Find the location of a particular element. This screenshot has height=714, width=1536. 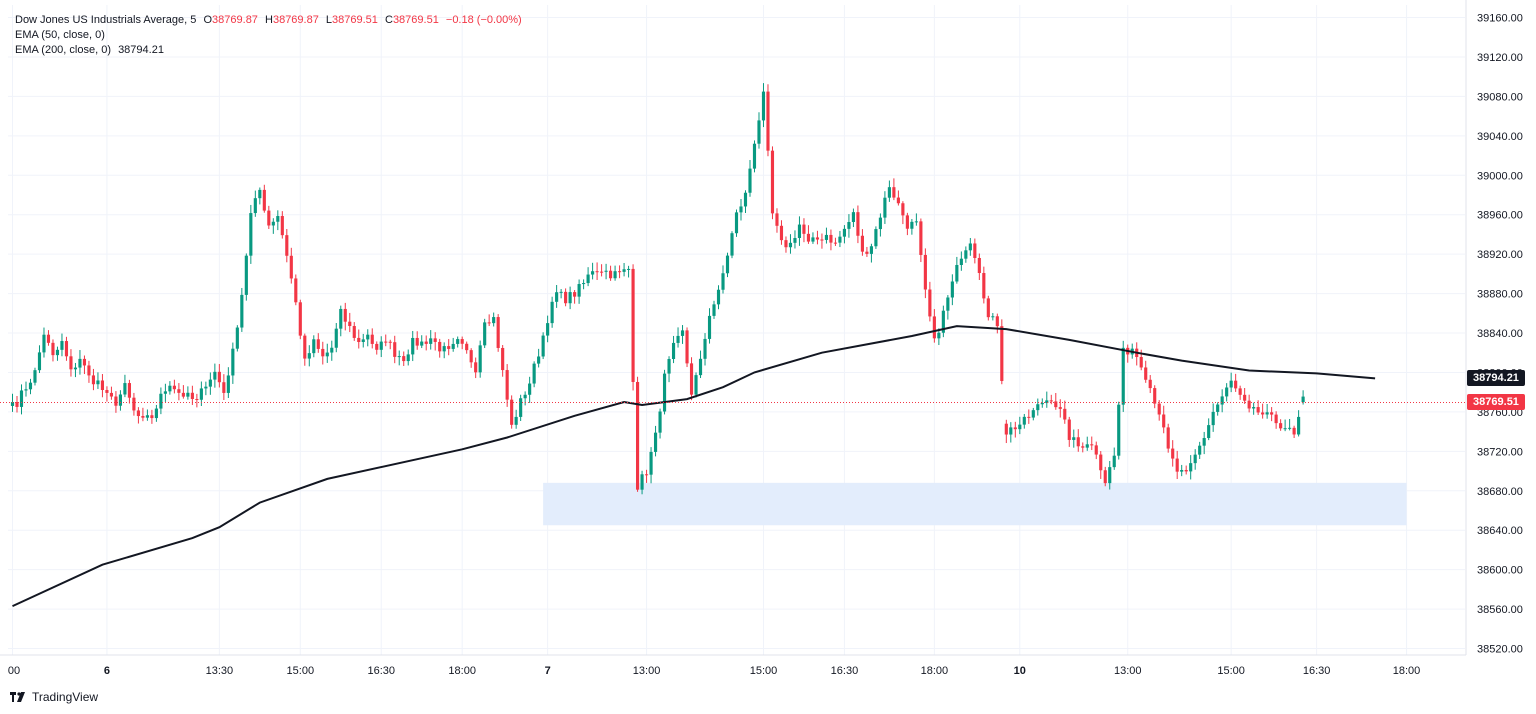

price-tick-label: 38560.00 is located at coordinates (1500, 610).